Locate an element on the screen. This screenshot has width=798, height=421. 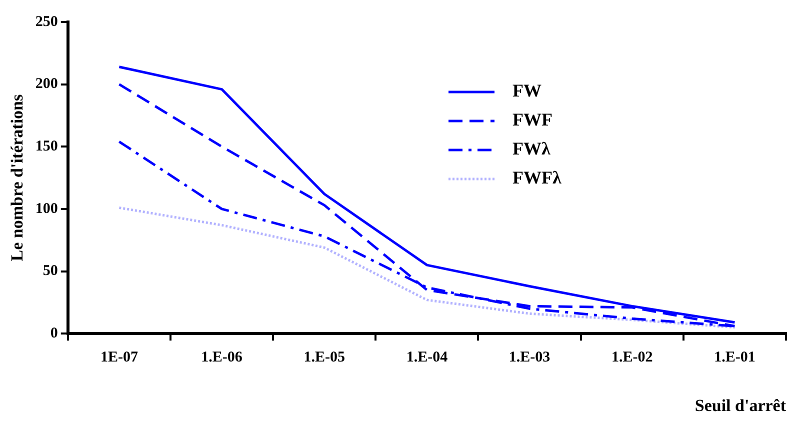
x-axis-title: Seuil d'arrêt is located at coordinates (740, 406).